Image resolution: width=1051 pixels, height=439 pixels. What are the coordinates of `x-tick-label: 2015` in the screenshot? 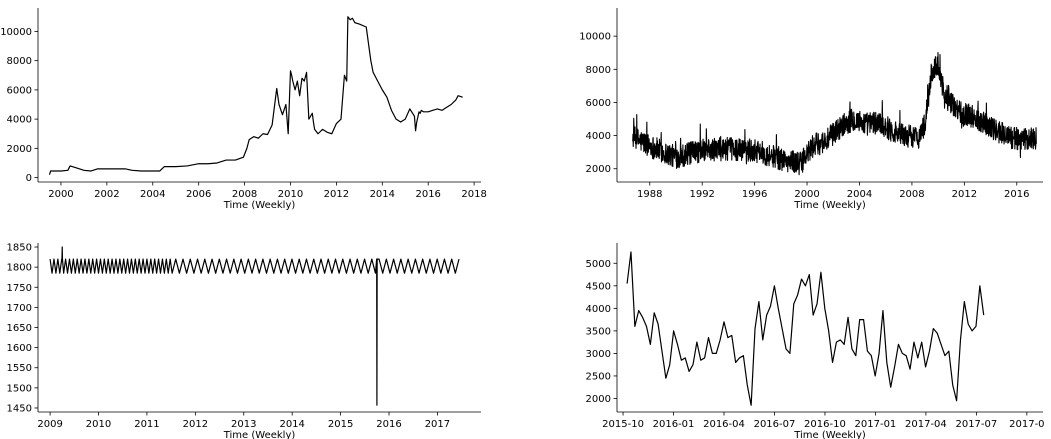 It's located at (340, 424).